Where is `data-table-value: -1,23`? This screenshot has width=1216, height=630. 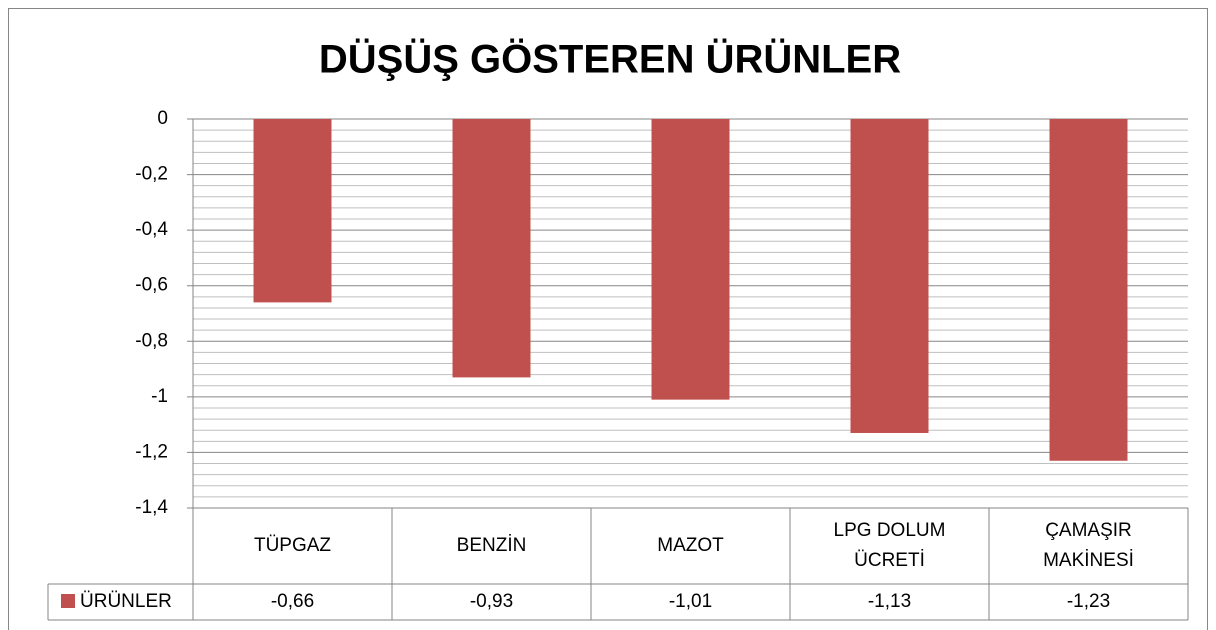
data-table-value: -1,23 is located at coordinates (1088, 601).